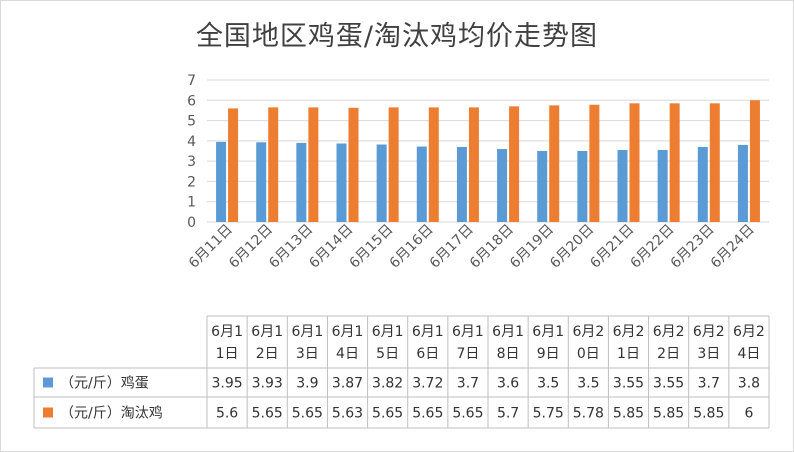 Image resolution: width=794 pixels, height=452 pixels. Describe the element at coordinates (267, 384) in the screenshot. I see `table-value: 3.93` at that location.